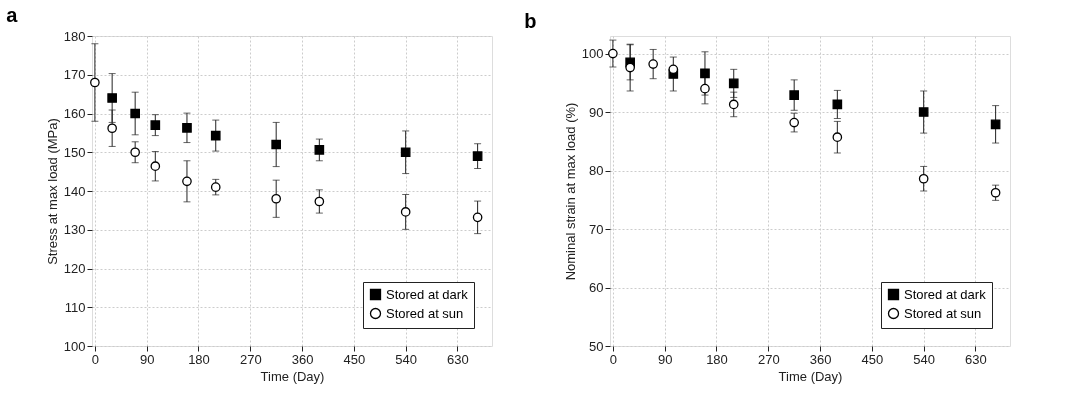  What do you see at coordinates (74, 230) in the screenshot?
I see `y-tick-label: 130` at bounding box center [74, 230].